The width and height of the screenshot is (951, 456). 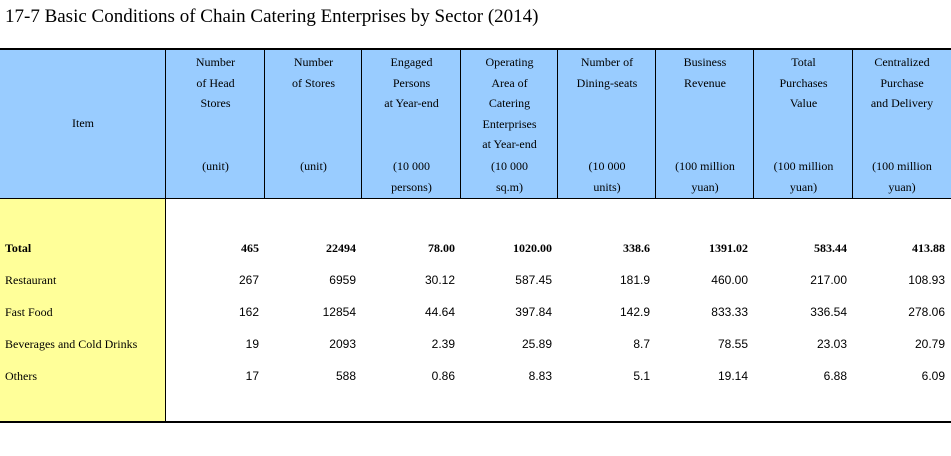 I want to click on column-header-line: Purchase, so click(x=902, y=82).